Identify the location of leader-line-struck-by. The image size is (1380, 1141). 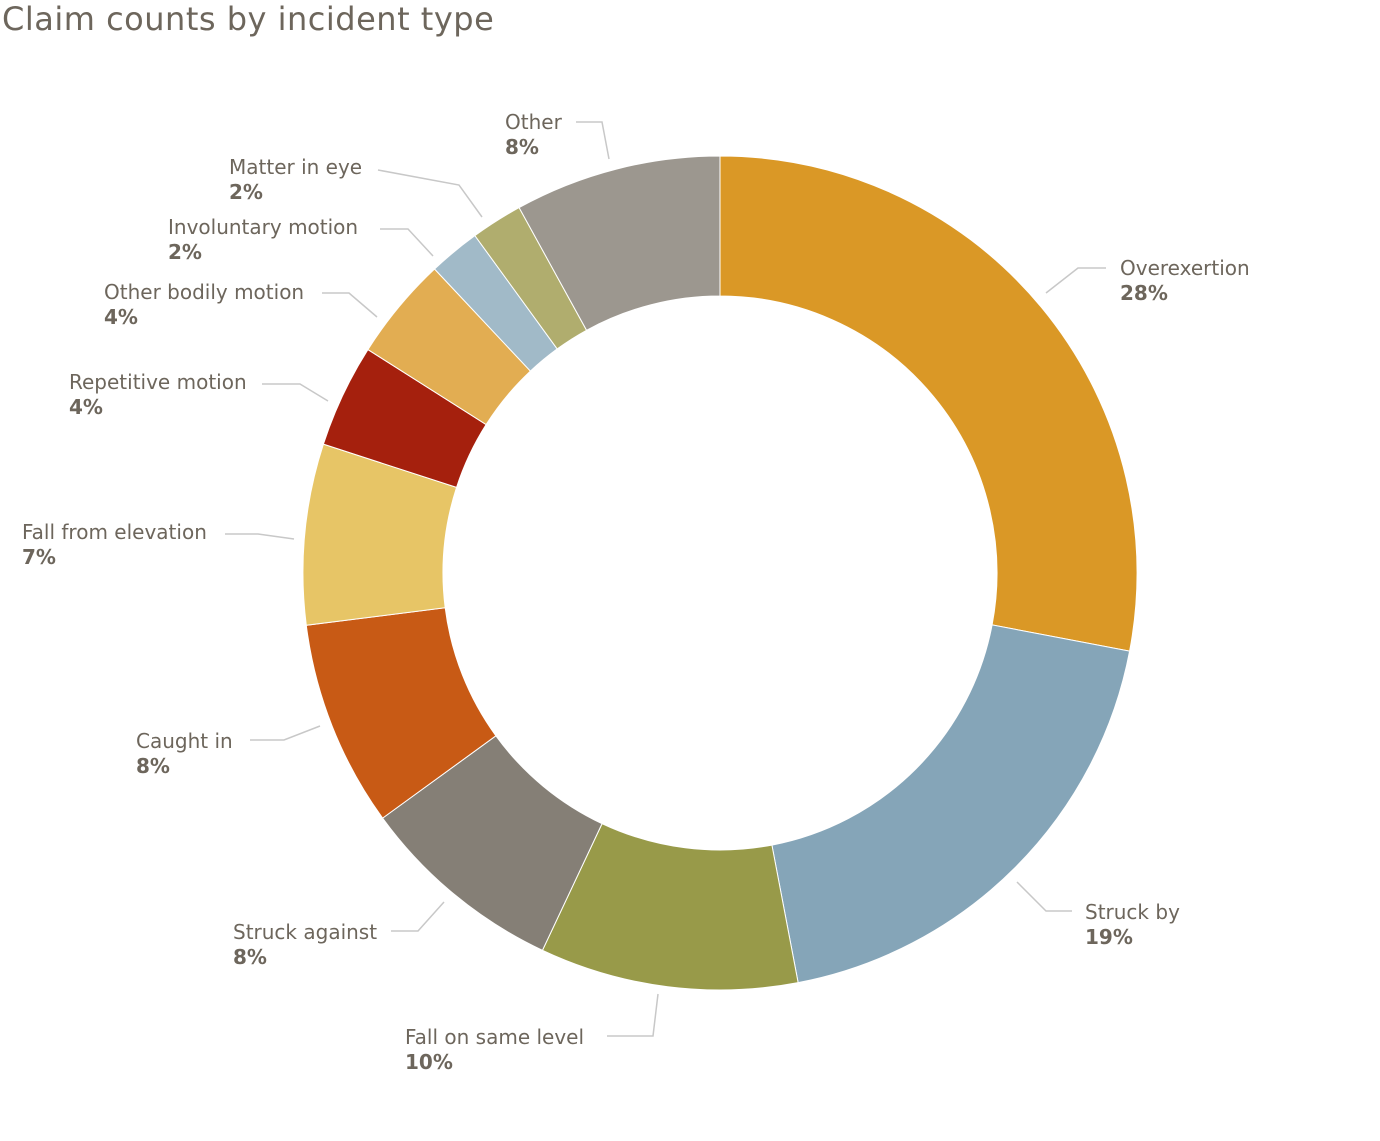
(1044, 896).